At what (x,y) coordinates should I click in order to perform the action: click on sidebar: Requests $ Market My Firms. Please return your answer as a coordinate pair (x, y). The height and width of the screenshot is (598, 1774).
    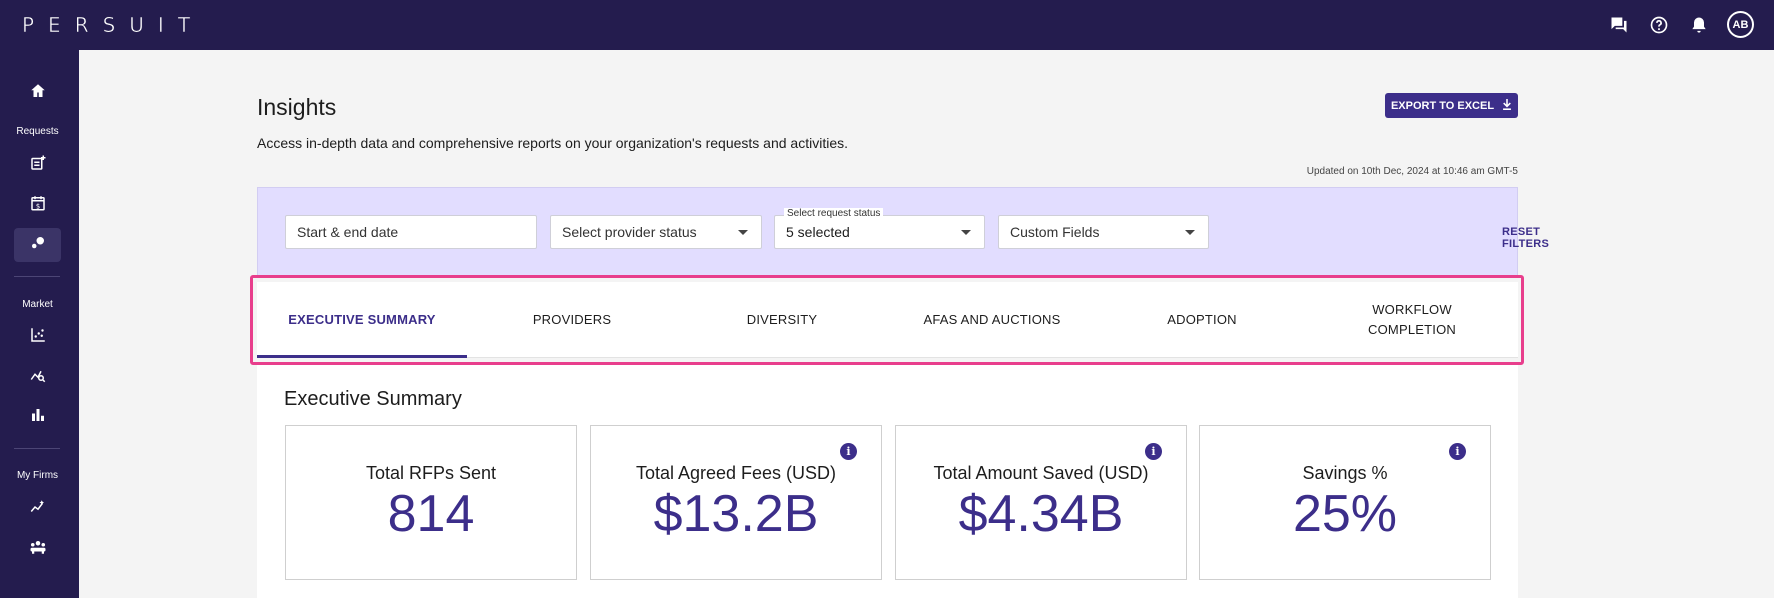
    Looking at the image, I should click on (39, 324).